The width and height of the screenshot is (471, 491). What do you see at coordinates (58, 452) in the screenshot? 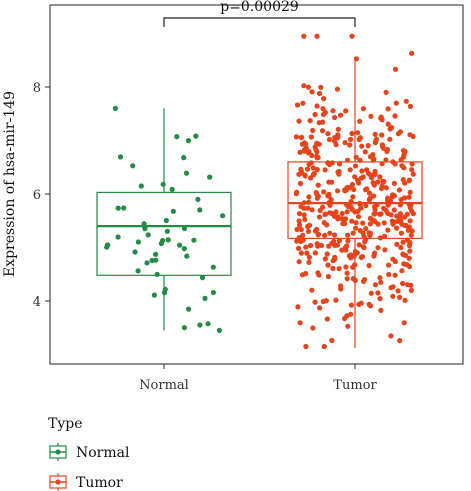
I see `legend-key-point` at bounding box center [58, 452].